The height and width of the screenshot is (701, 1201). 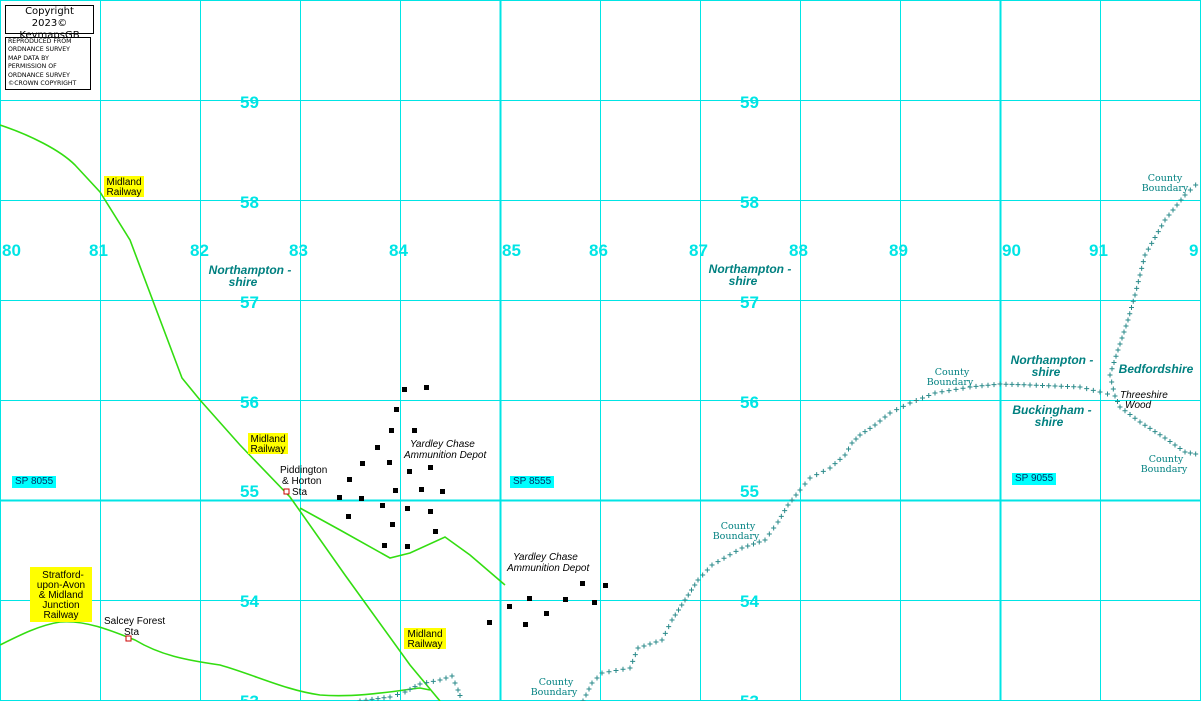 I want to click on northing-label: 55, so click(x=749, y=491).